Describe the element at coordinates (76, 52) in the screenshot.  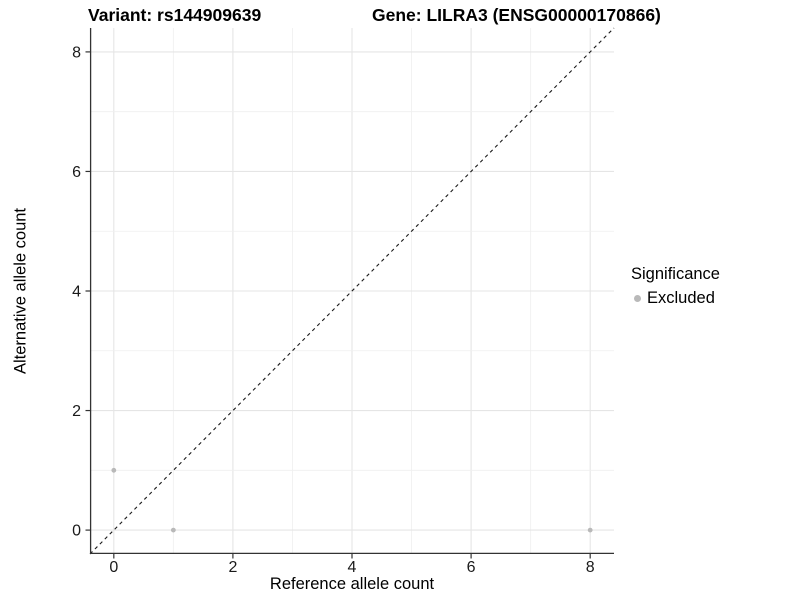
I see `y-tick-label-8: 8` at that location.